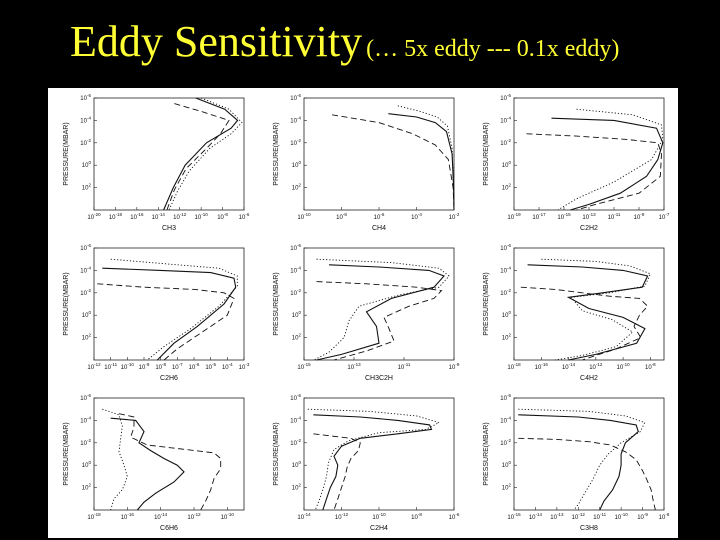  Describe the element at coordinates (354, 366) in the screenshot. I see `x-tick-label: 10⁻¹³` at that location.